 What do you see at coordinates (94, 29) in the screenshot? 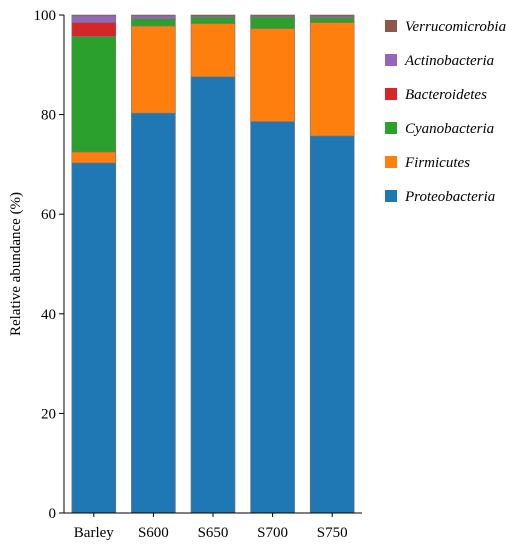
I see `bar-segment-barley-bacteroidetes` at bounding box center [94, 29].